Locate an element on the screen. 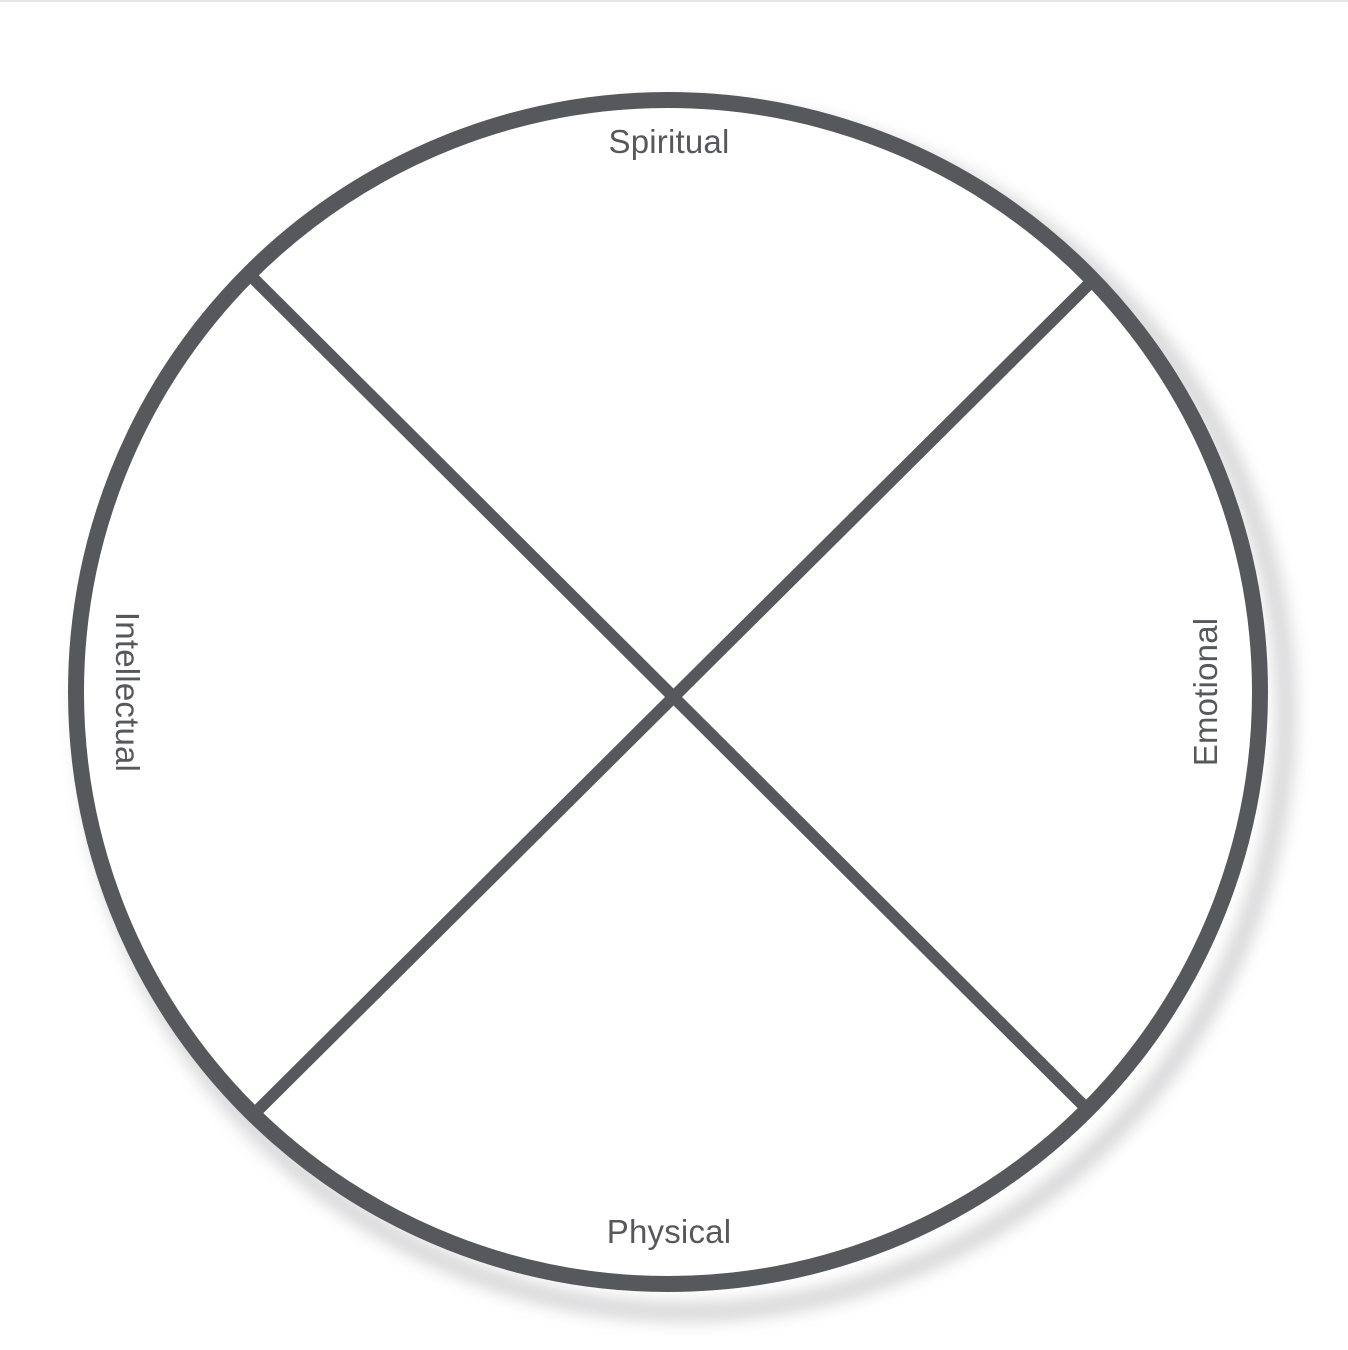 Image resolution: width=1348 pixels, height=1350 pixels. label-spiritual: Spiritual is located at coordinates (668, 141).